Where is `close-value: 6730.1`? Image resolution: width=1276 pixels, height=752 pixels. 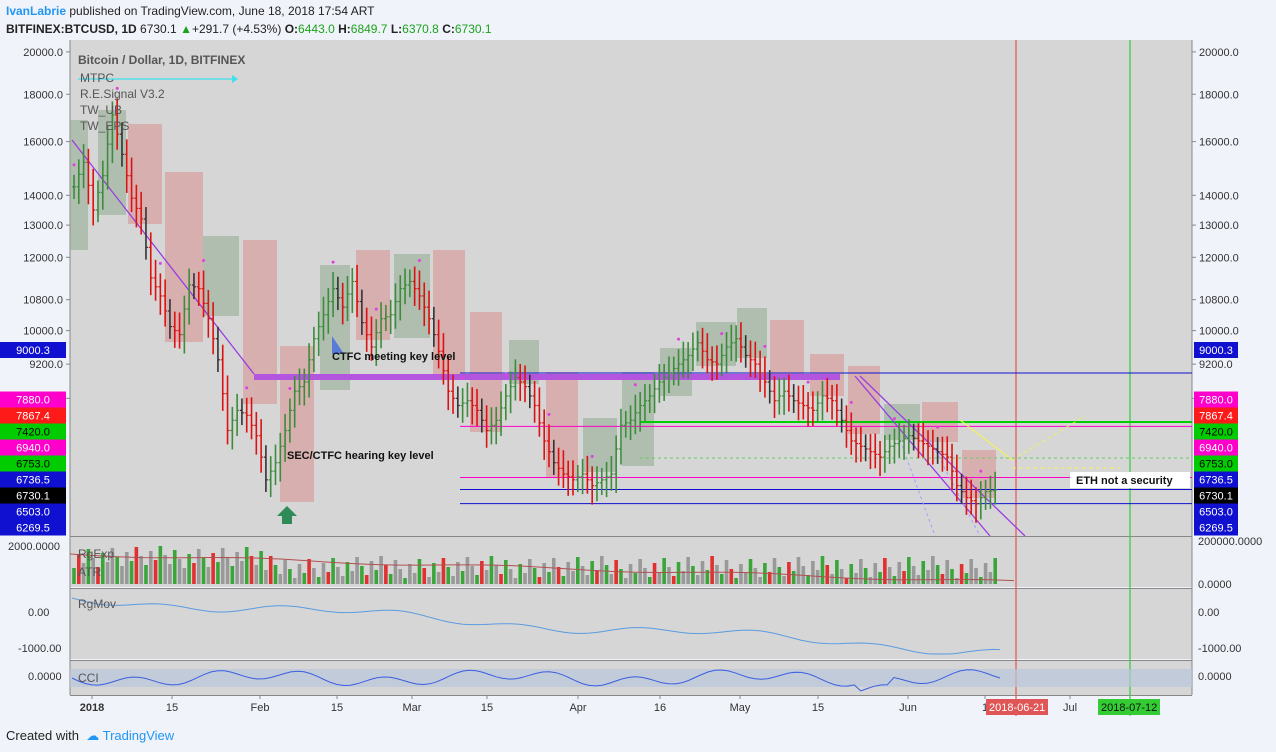
close-value: 6730.1 is located at coordinates (473, 29).